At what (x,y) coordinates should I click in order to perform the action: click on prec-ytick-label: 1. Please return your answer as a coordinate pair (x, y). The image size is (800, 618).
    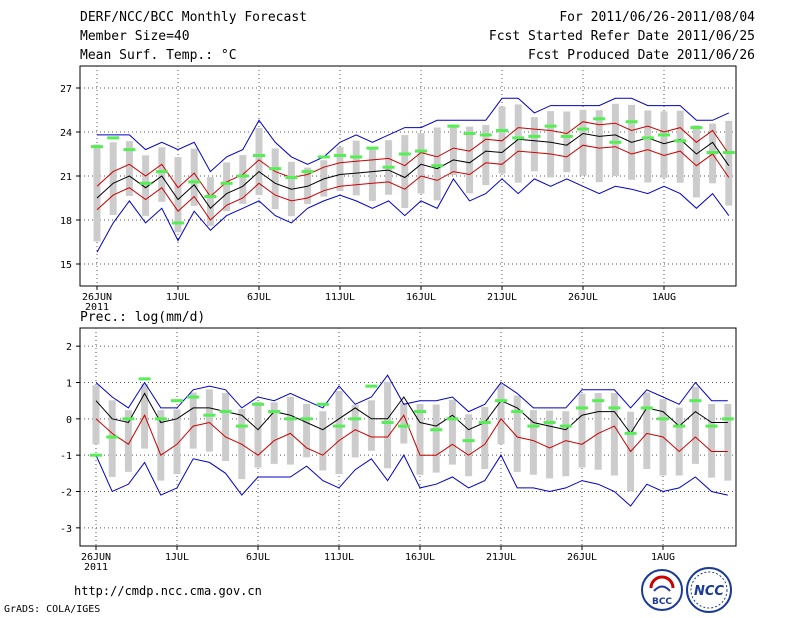
    Looking at the image, I should click on (69, 384).